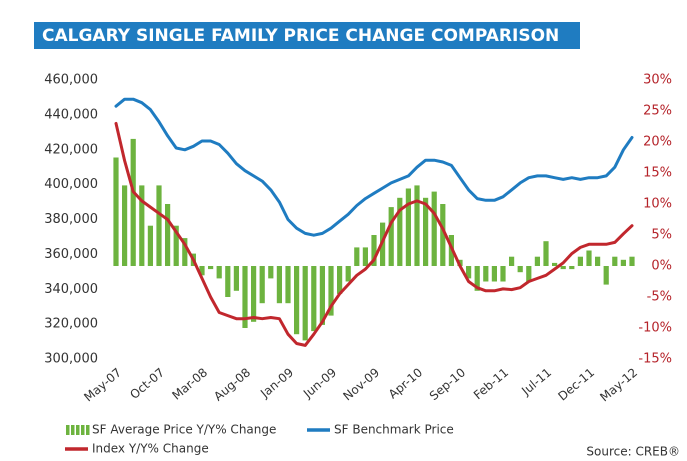 The image size is (687, 461). Describe the element at coordinates (361, 384) in the screenshot. I see `x-tick-label: Nov-09` at that location.